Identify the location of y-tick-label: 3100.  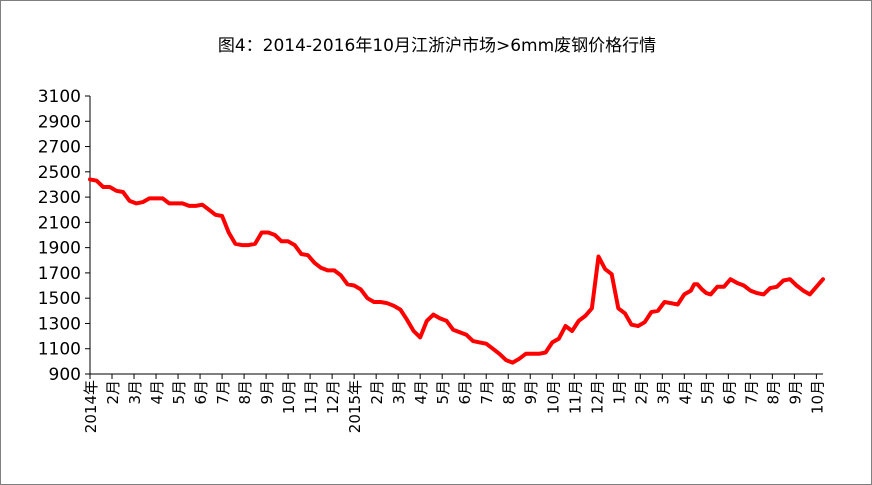
(59, 97).